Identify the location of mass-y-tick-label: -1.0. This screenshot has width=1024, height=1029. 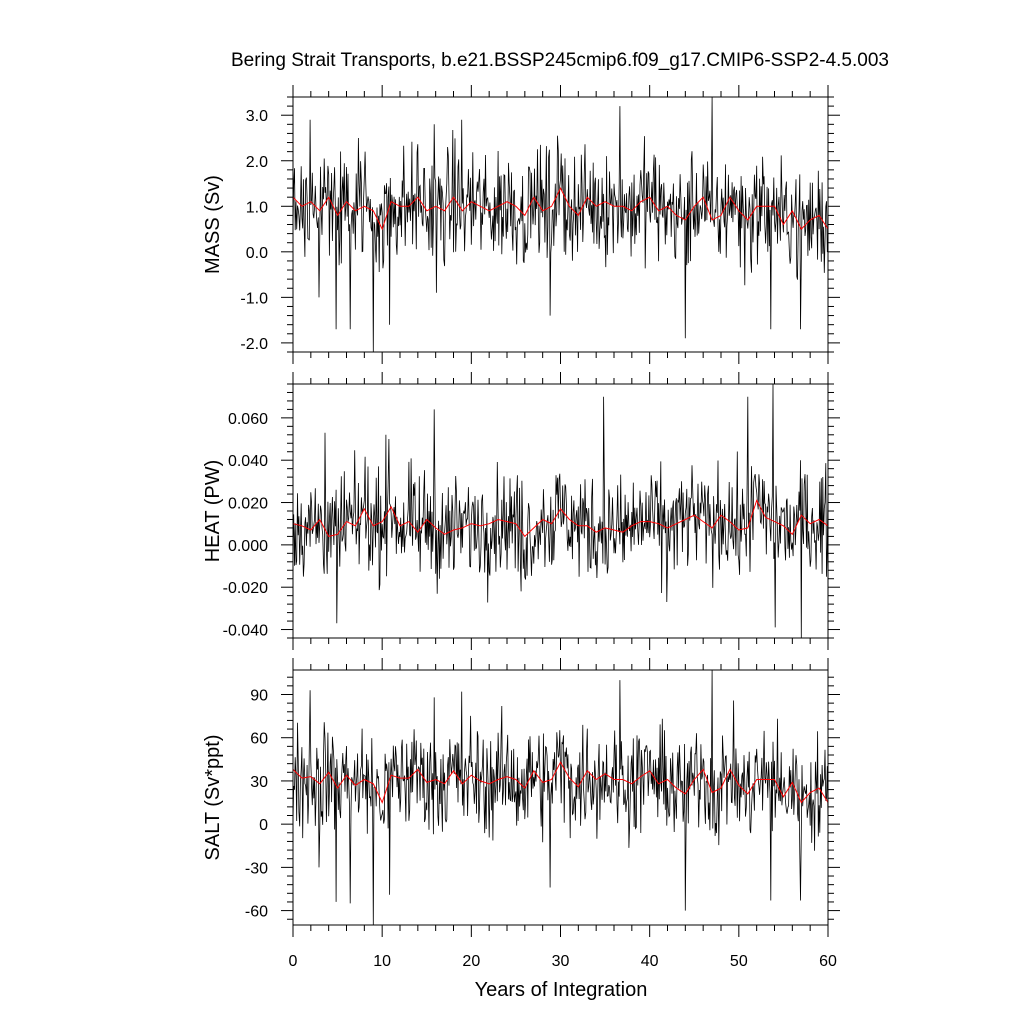
(254, 298).